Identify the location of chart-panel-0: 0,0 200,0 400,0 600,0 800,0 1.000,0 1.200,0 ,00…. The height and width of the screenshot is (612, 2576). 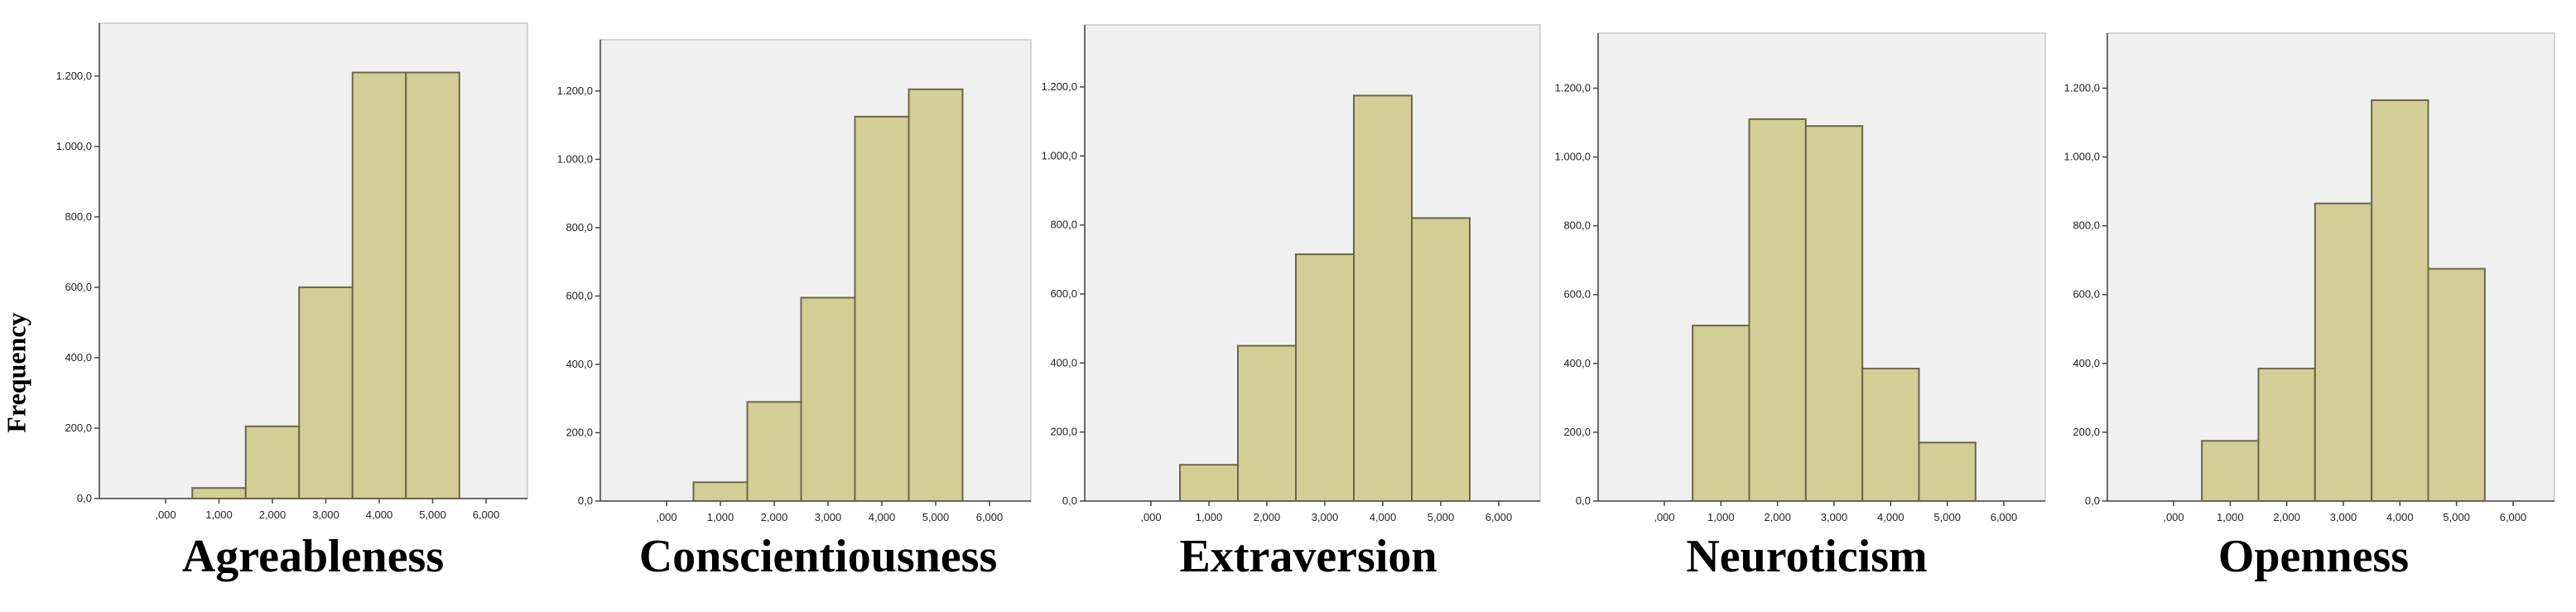
(292, 271).